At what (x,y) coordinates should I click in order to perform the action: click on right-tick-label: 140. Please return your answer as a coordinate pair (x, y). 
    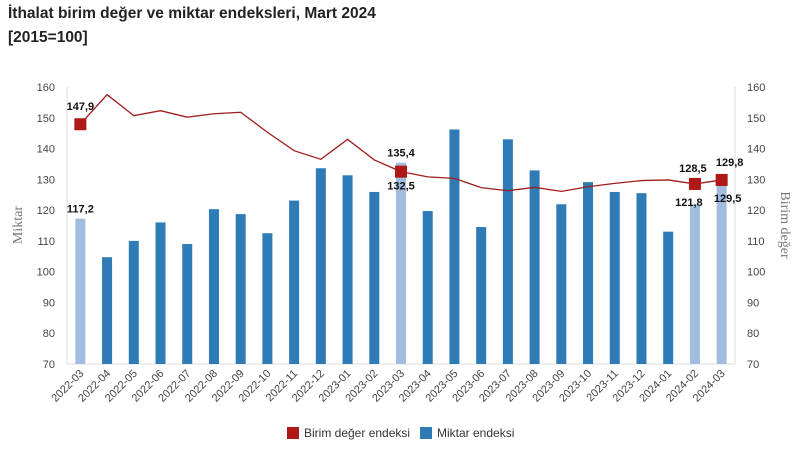
    Looking at the image, I should click on (756, 150).